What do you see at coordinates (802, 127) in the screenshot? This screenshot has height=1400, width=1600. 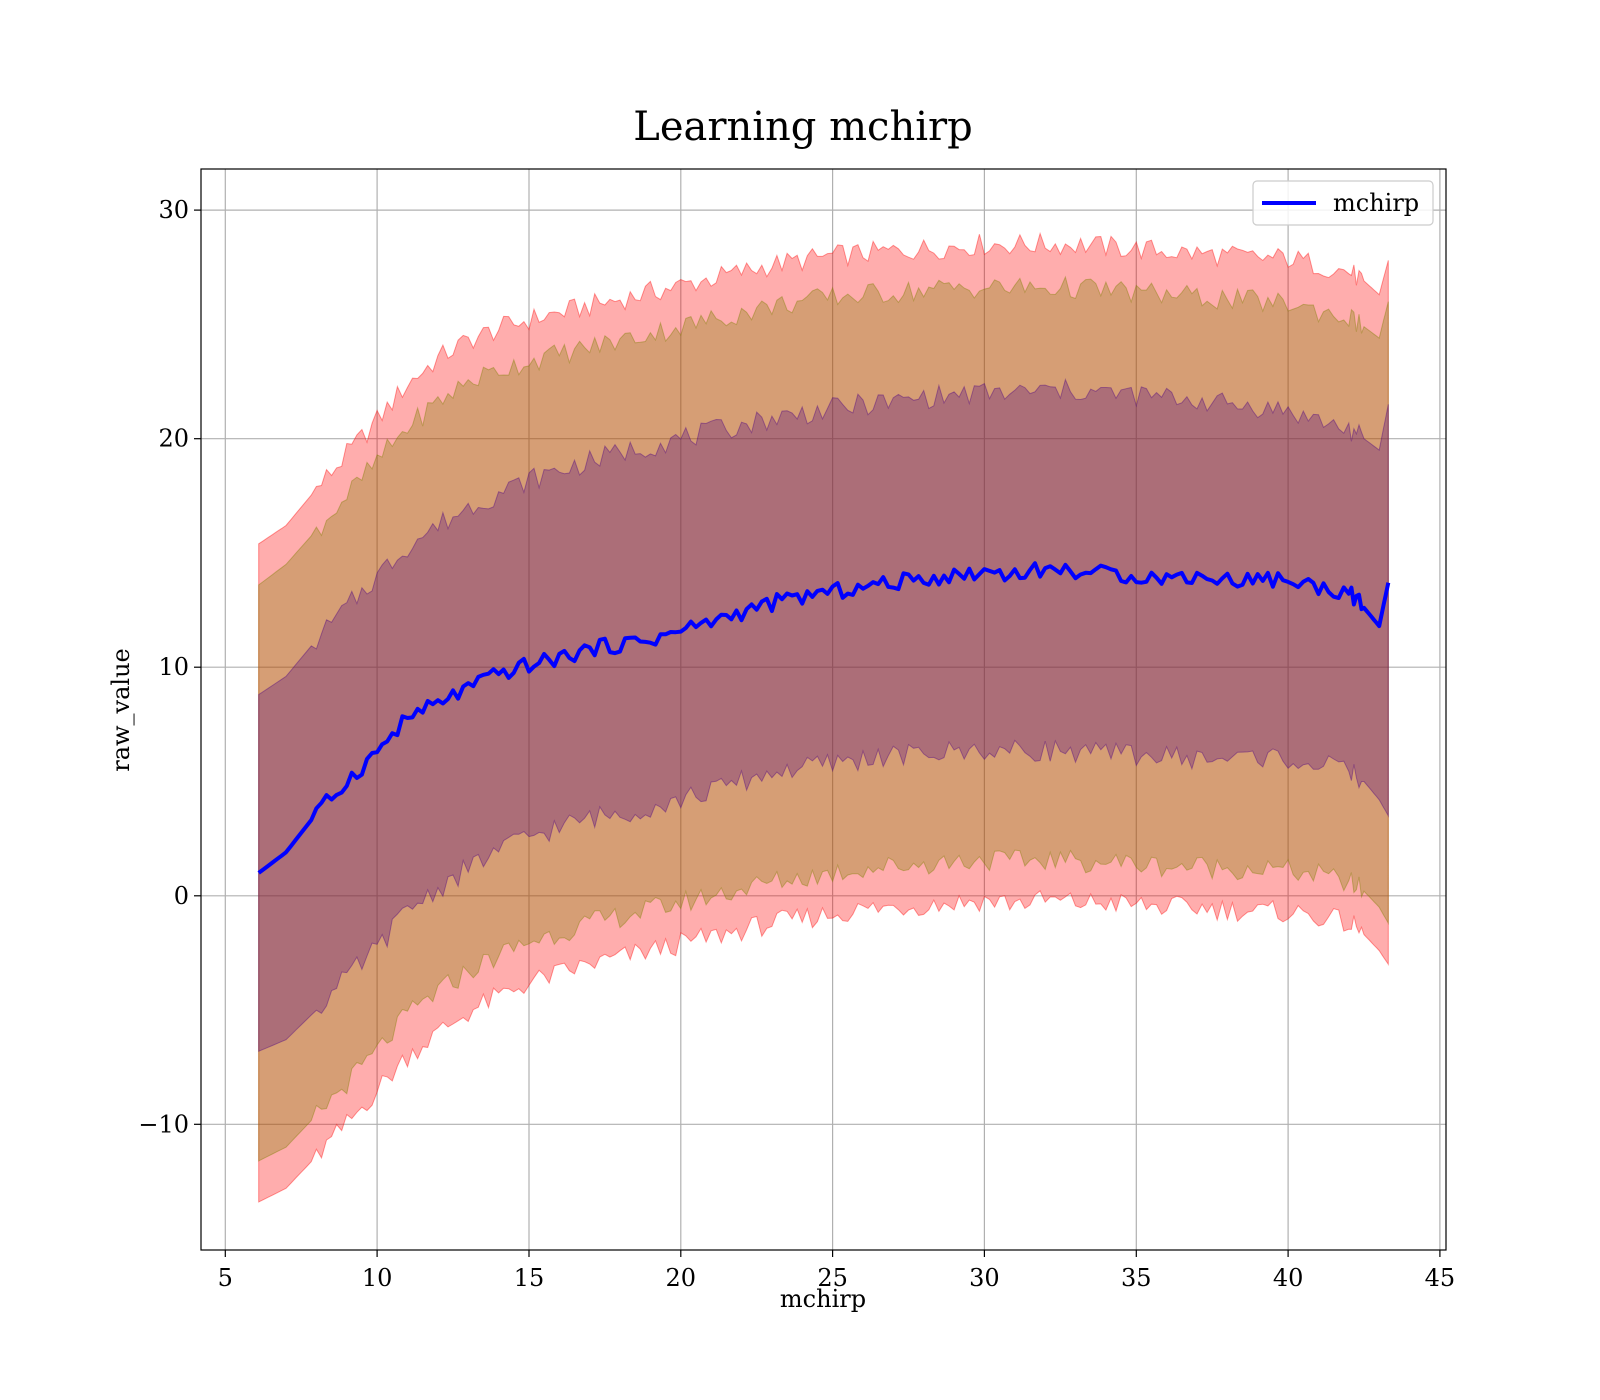 I see `chart-title: Learning mchirp` at bounding box center [802, 127].